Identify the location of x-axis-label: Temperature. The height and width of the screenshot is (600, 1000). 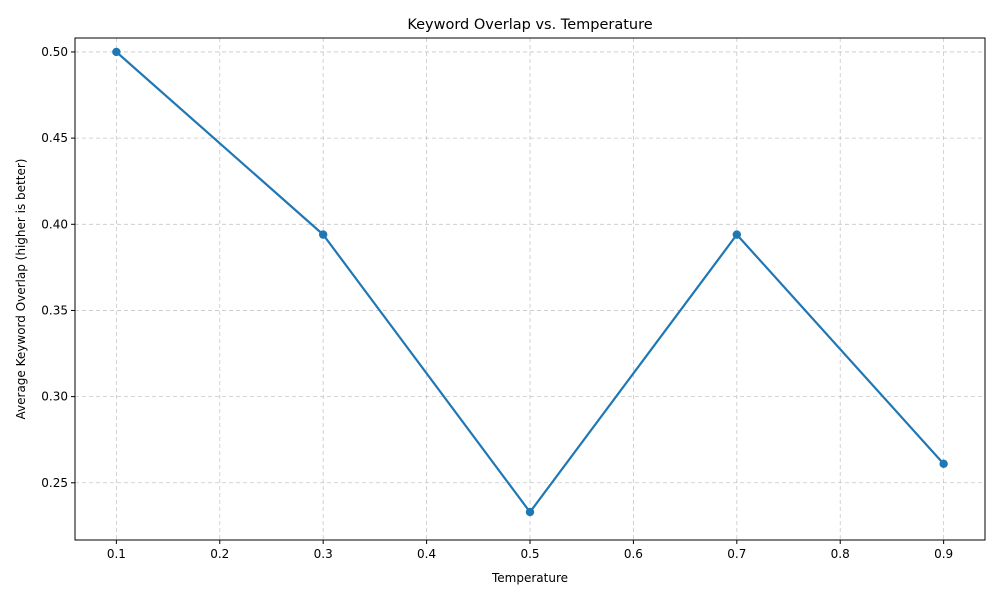
(529, 578).